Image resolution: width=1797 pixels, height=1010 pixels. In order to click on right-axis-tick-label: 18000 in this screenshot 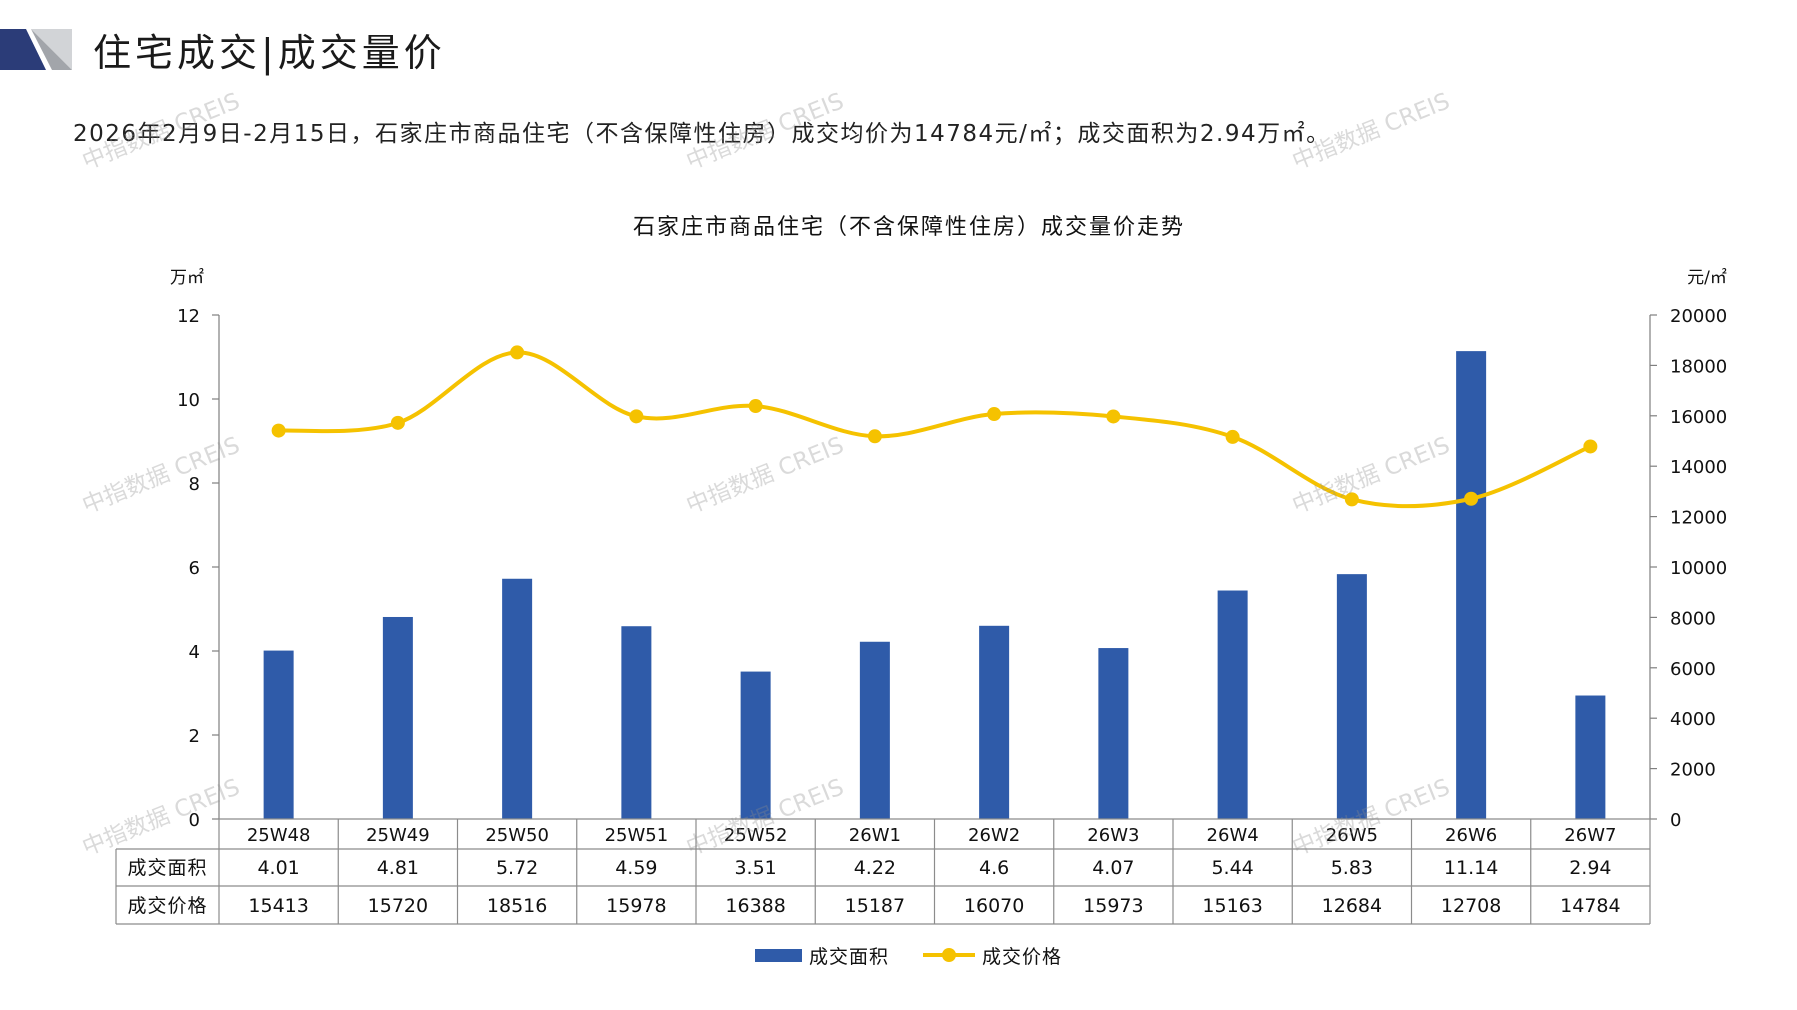, I will do `click(1698, 366)`.